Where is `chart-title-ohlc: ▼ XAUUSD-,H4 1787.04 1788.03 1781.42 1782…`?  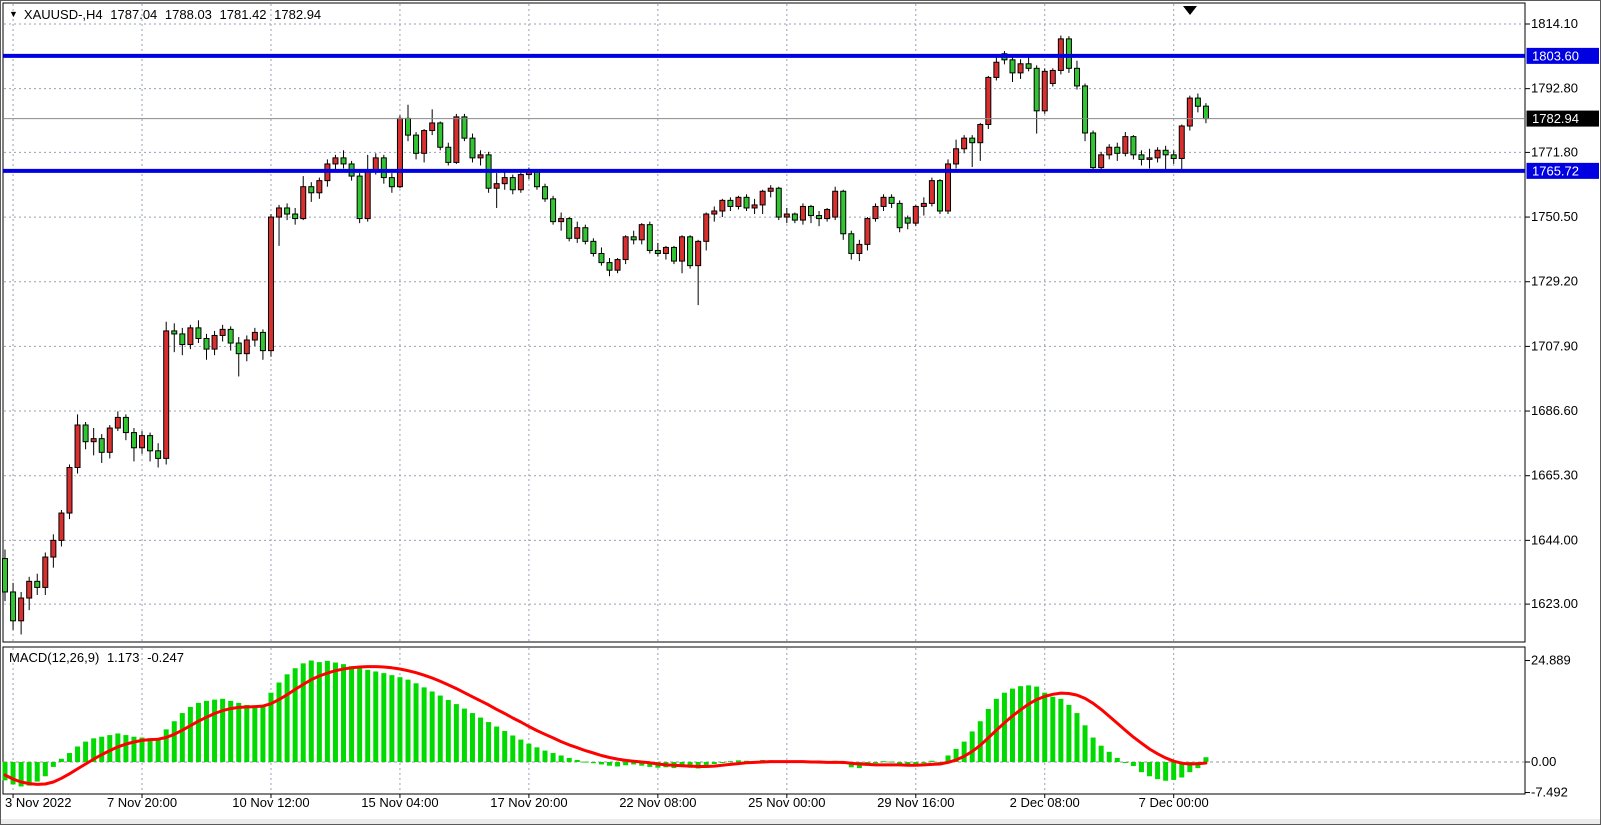
chart-title-ohlc: ▼ XAUUSD-,H4 1787.04 1788.03 1781.42 1782… is located at coordinates (167, 14).